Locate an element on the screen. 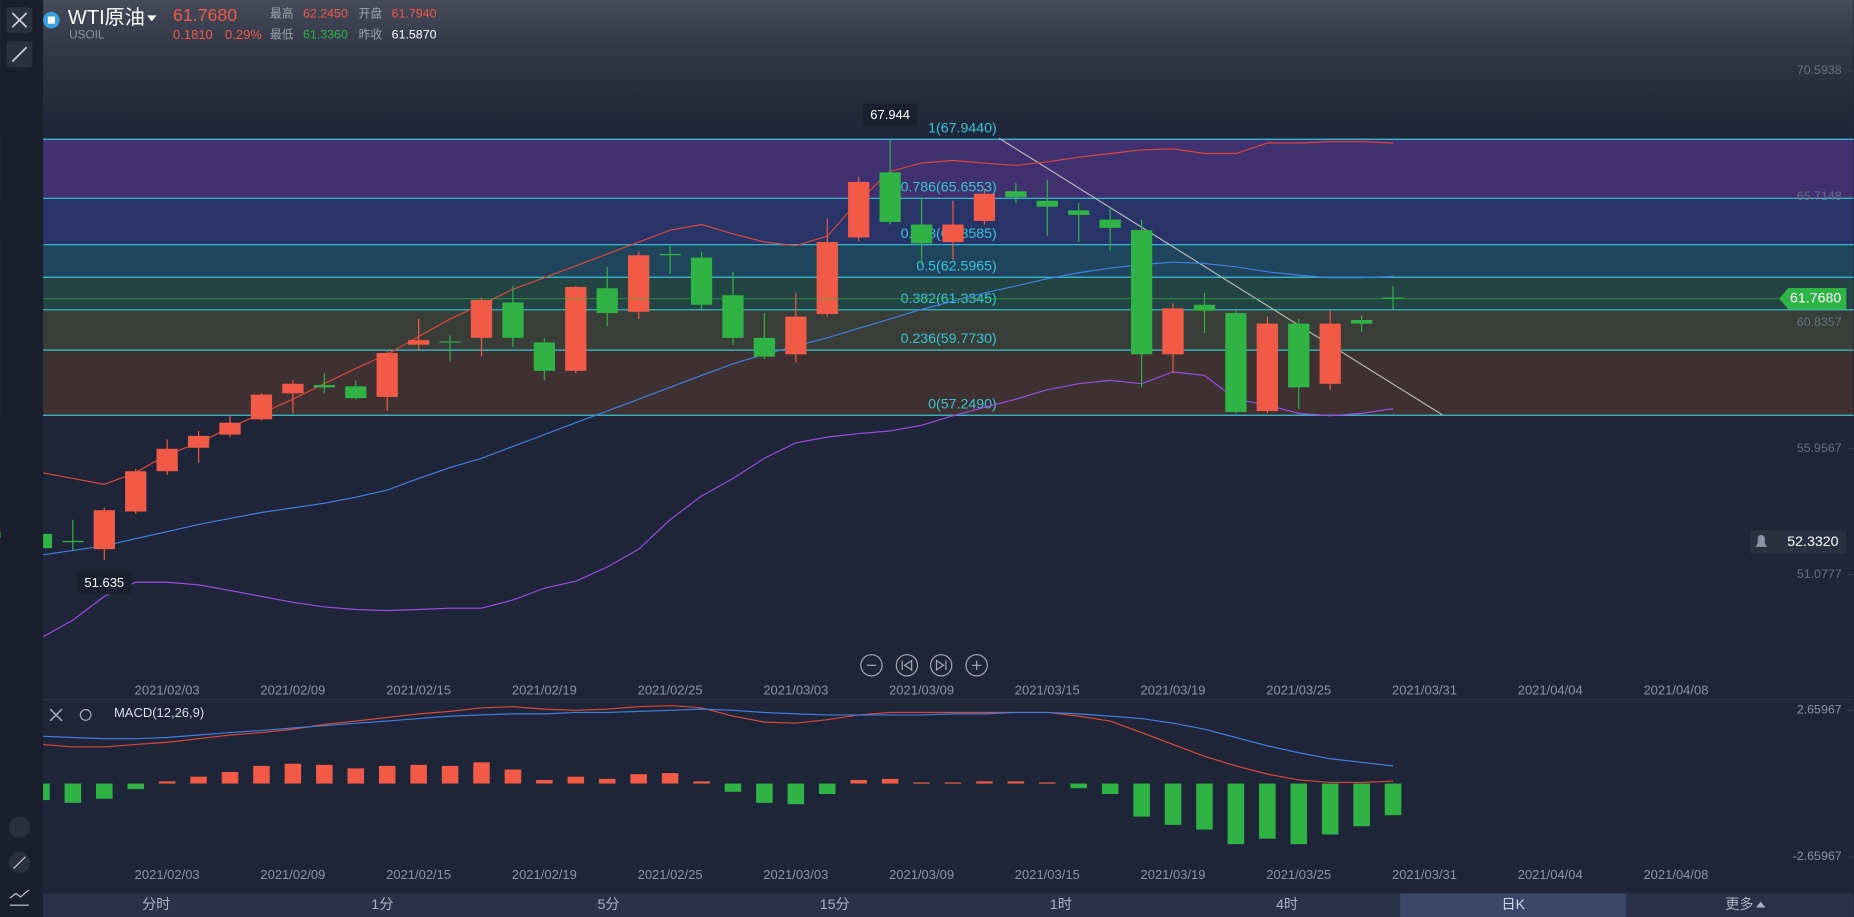 The width and height of the screenshot is (1854, 917). x-tick-label: 2021/03/25 is located at coordinates (1298, 690).